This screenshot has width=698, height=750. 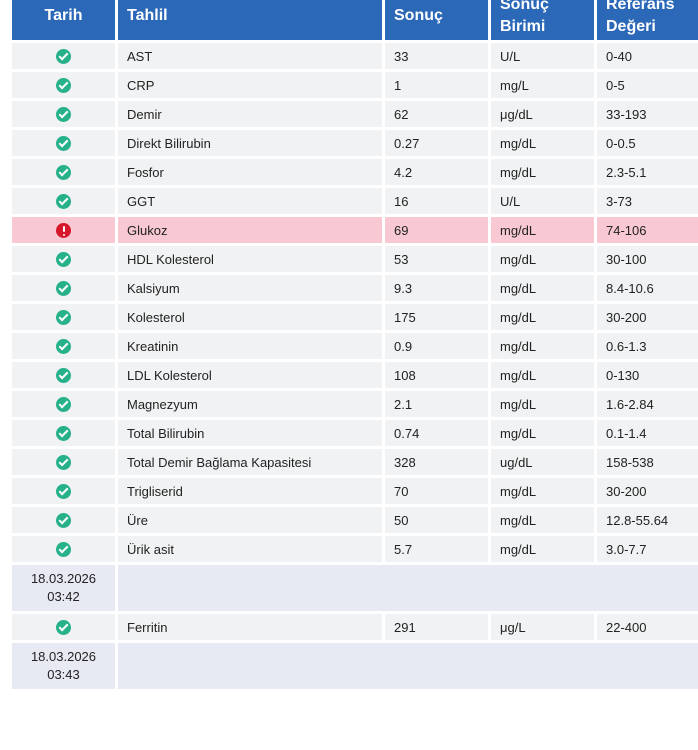 I want to click on table-row: Trigliserid 70 mg/dL 30-200, so click(x=355, y=491).